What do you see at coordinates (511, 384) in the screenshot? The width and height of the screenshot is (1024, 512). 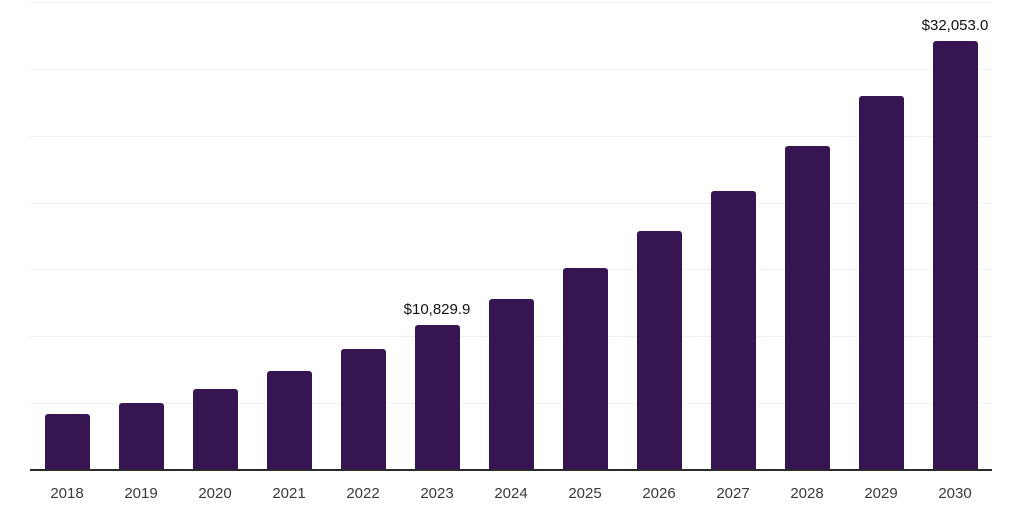 I see `bar-2024` at bounding box center [511, 384].